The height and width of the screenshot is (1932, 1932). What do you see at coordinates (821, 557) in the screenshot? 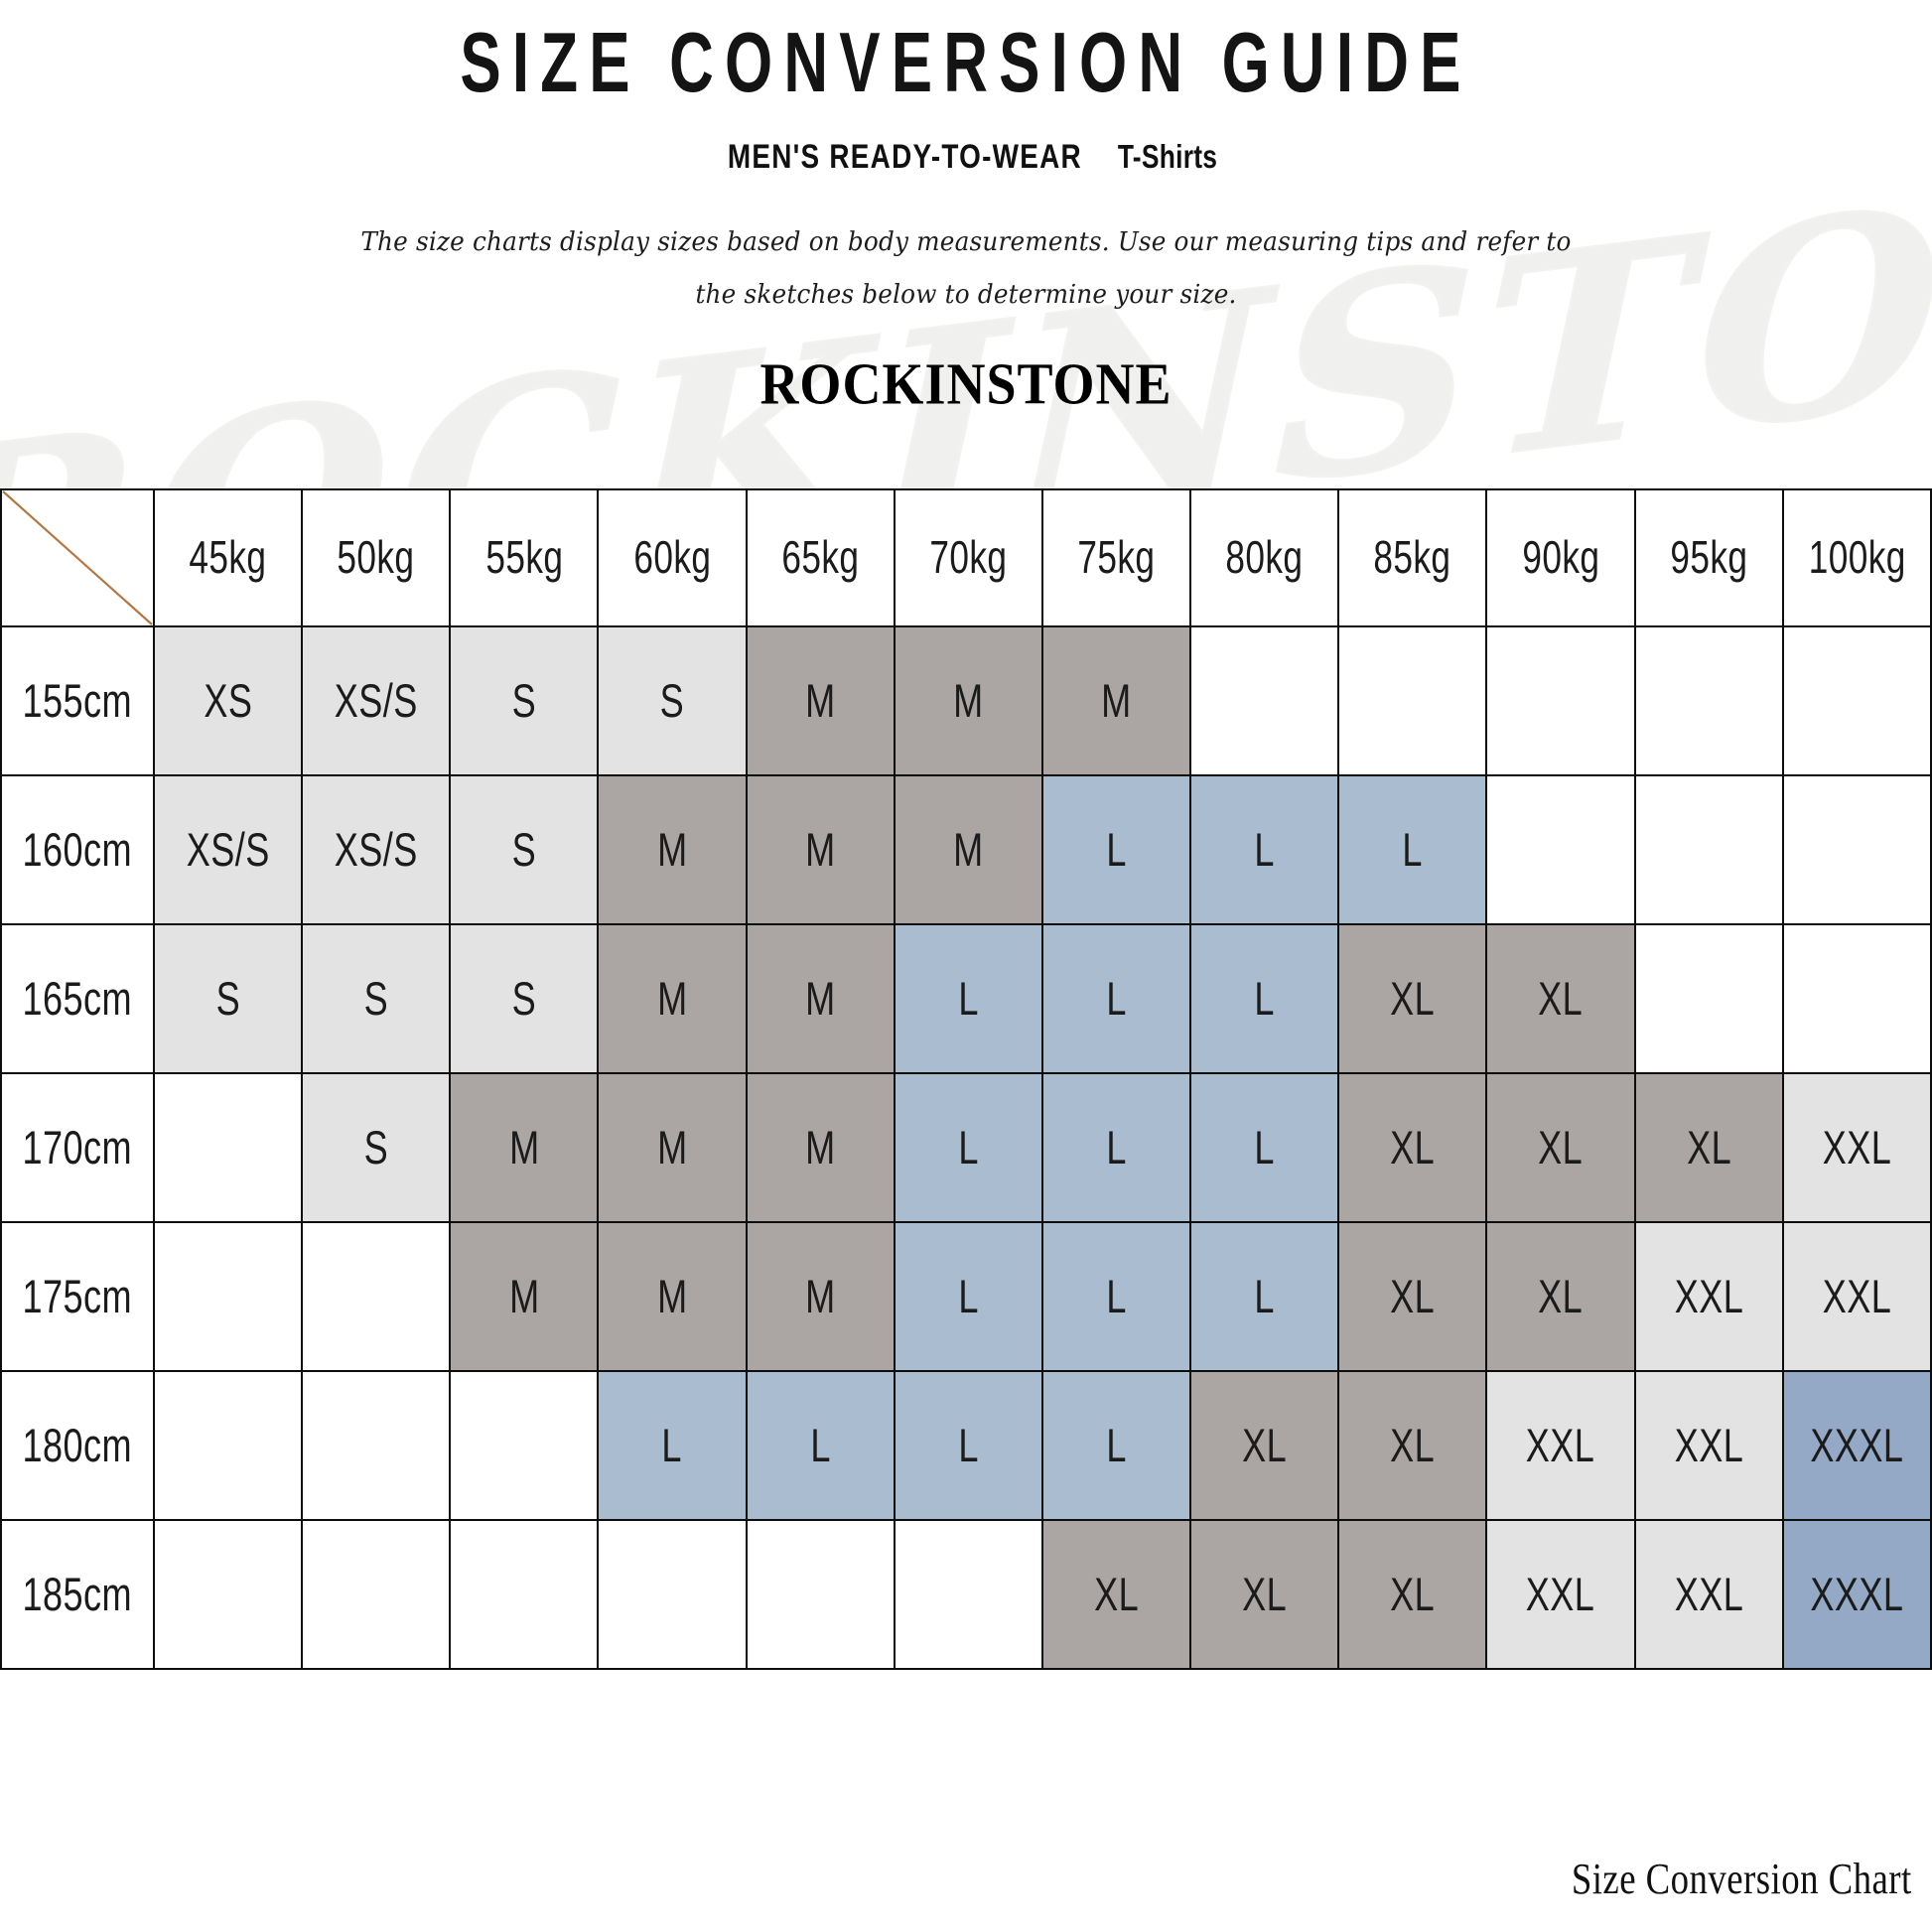
I see `column-header-weight: 65kg` at bounding box center [821, 557].